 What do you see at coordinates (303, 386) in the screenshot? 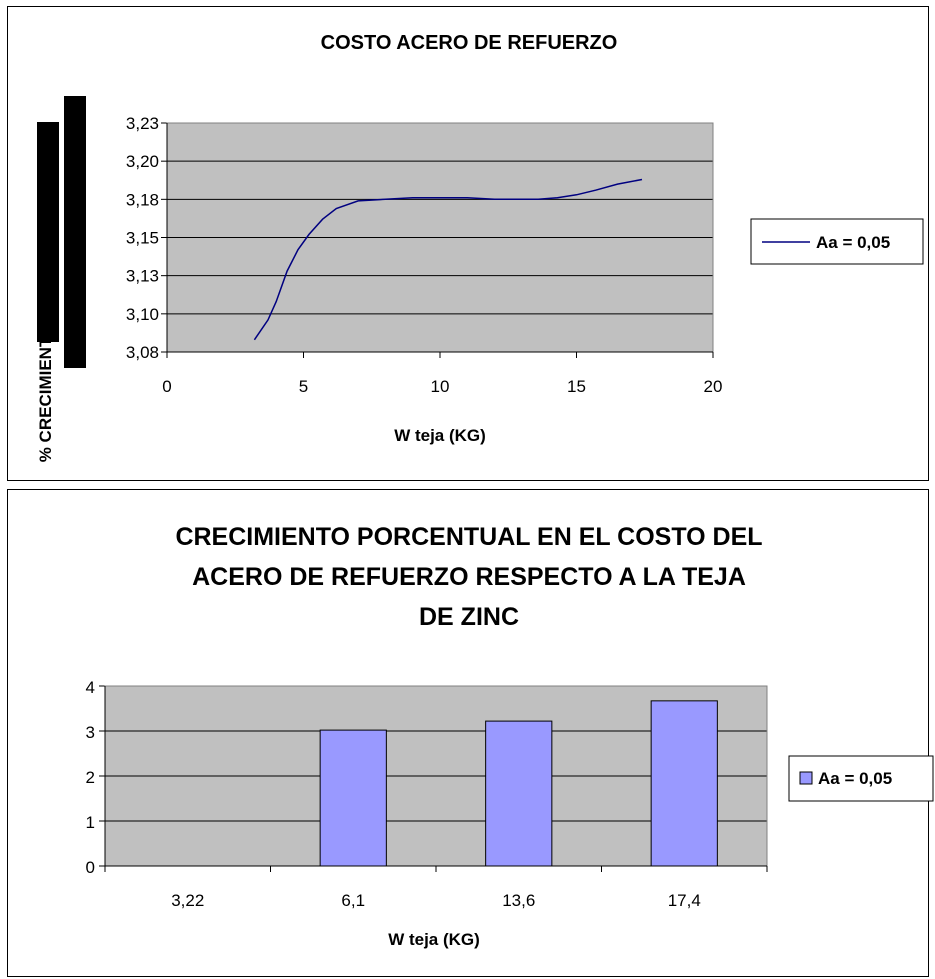
I see `x-tick-label: 5` at bounding box center [303, 386].